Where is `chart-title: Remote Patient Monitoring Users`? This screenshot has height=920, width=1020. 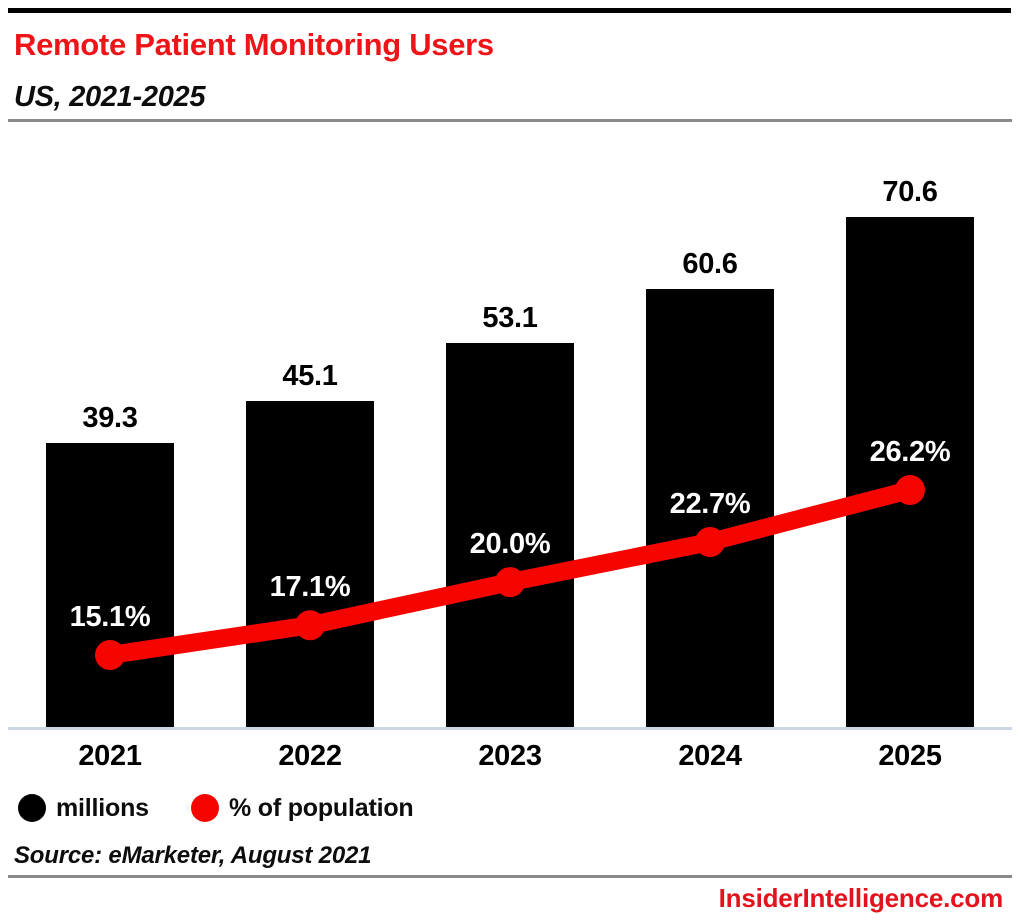 chart-title: Remote Patient Monitoring Users is located at coordinates (254, 44).